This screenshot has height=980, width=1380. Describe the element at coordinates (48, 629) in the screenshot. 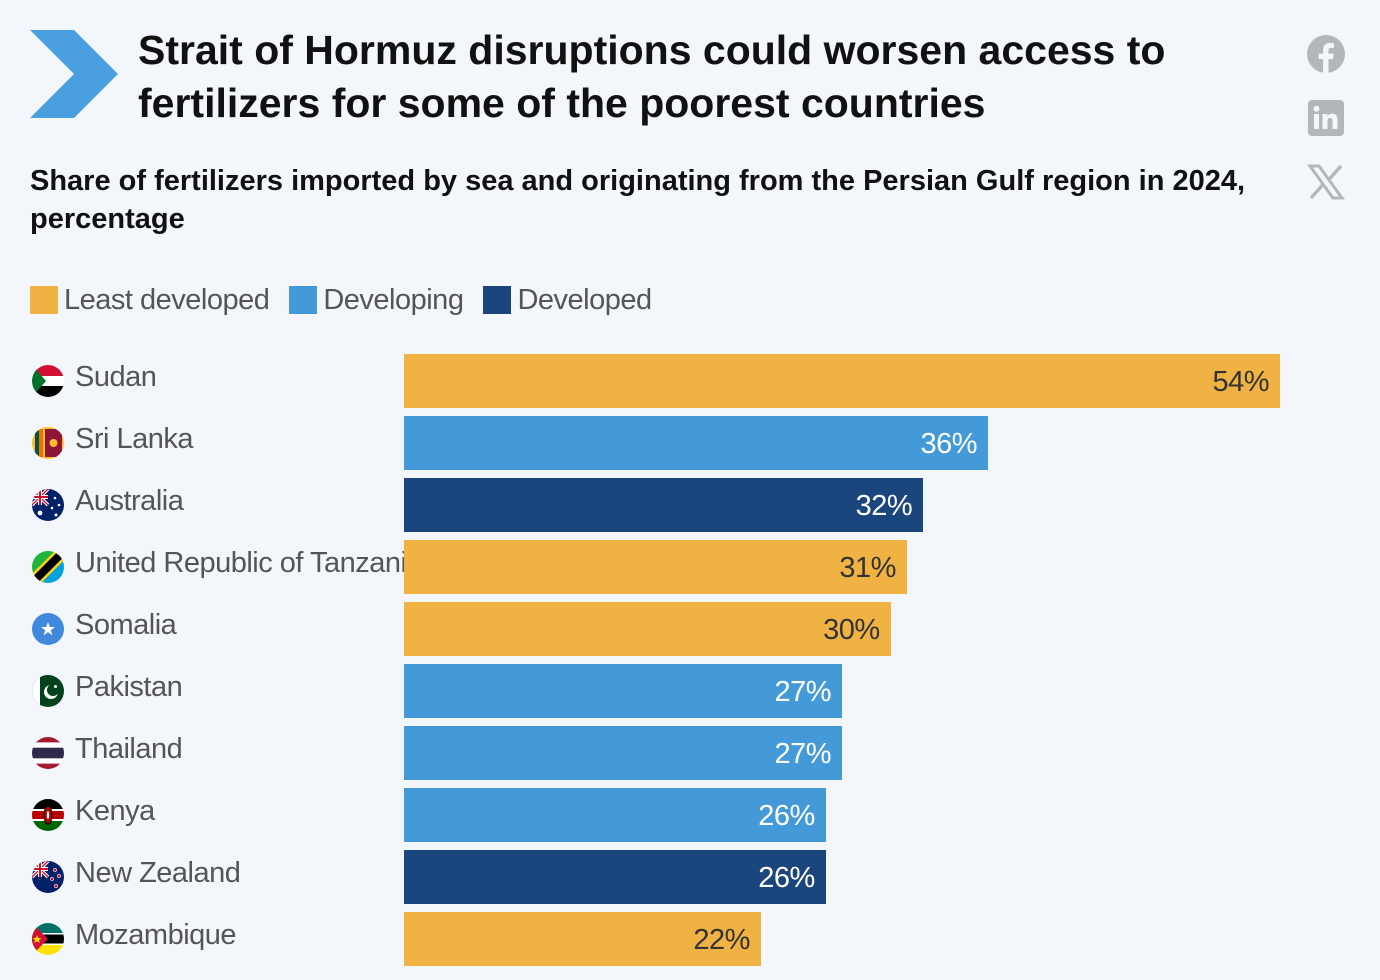

I see `somalia-flag-icon` at that location.